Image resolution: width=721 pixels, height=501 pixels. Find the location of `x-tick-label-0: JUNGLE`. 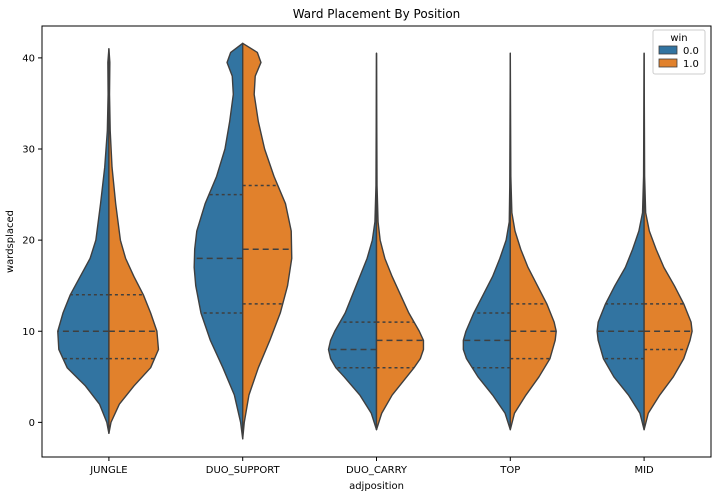

x-tick-label-0: JUNGLE is located at coordinates (108, 470).